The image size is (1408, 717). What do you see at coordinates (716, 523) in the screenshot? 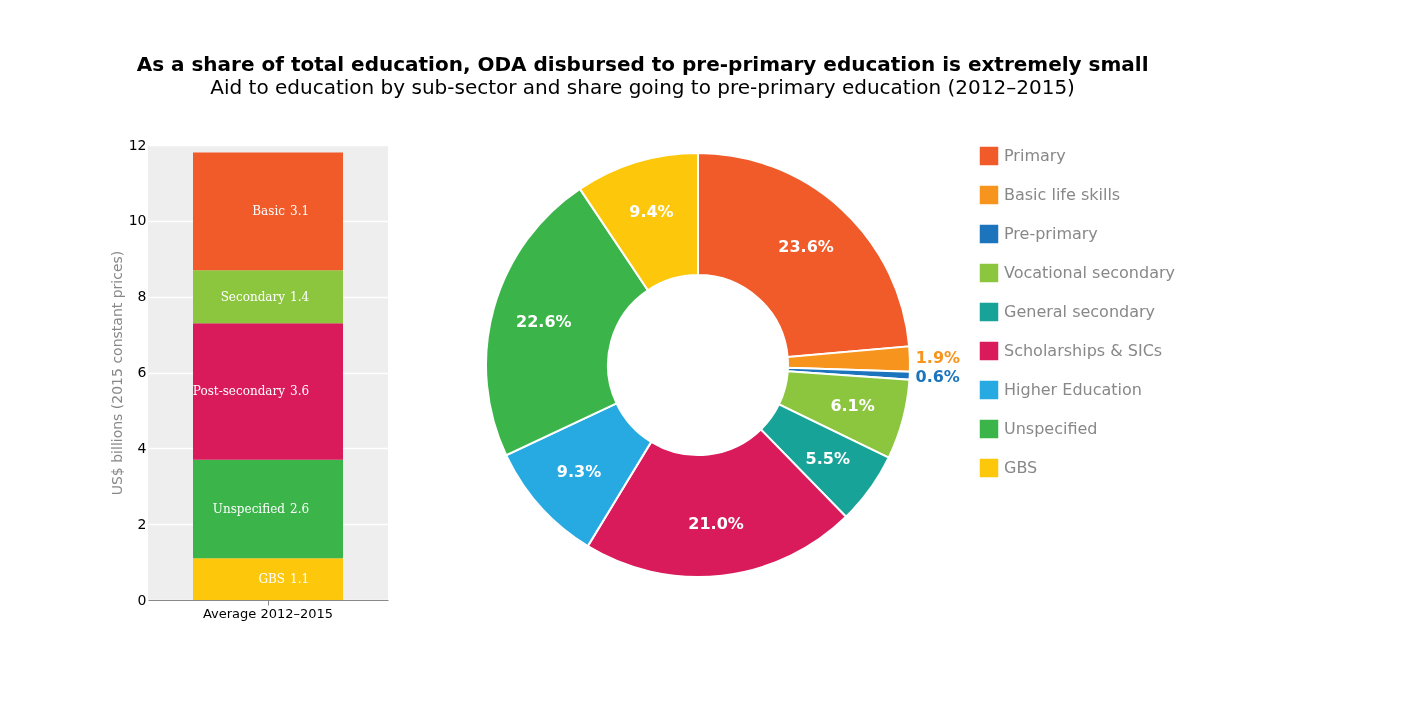
I see `data-label: 21.0%` at bounding box center [716, 523].